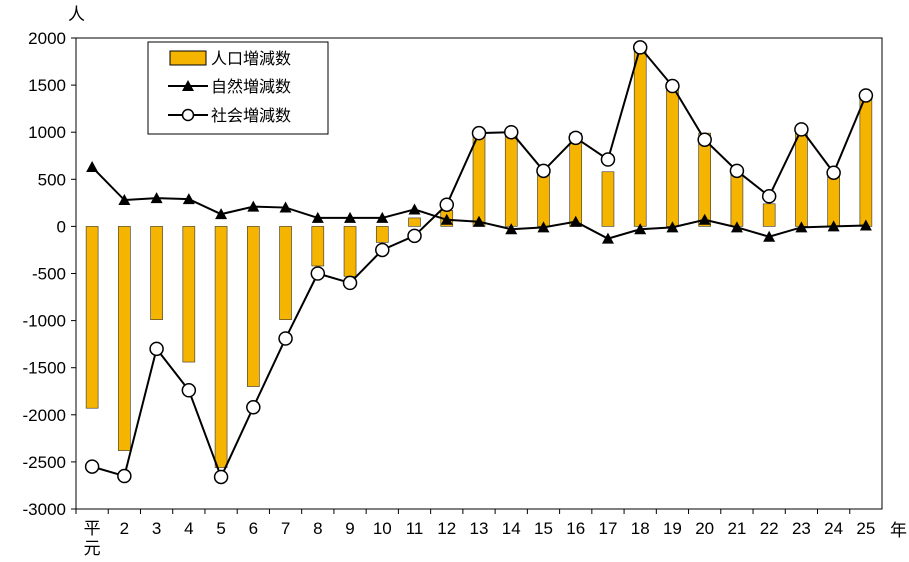 This screenshot has height=562, width=909. What do you see at coordinates (44, 321) in the screenshot?
I see `y-tick-label: -1000` at bounding box center [44, 321].